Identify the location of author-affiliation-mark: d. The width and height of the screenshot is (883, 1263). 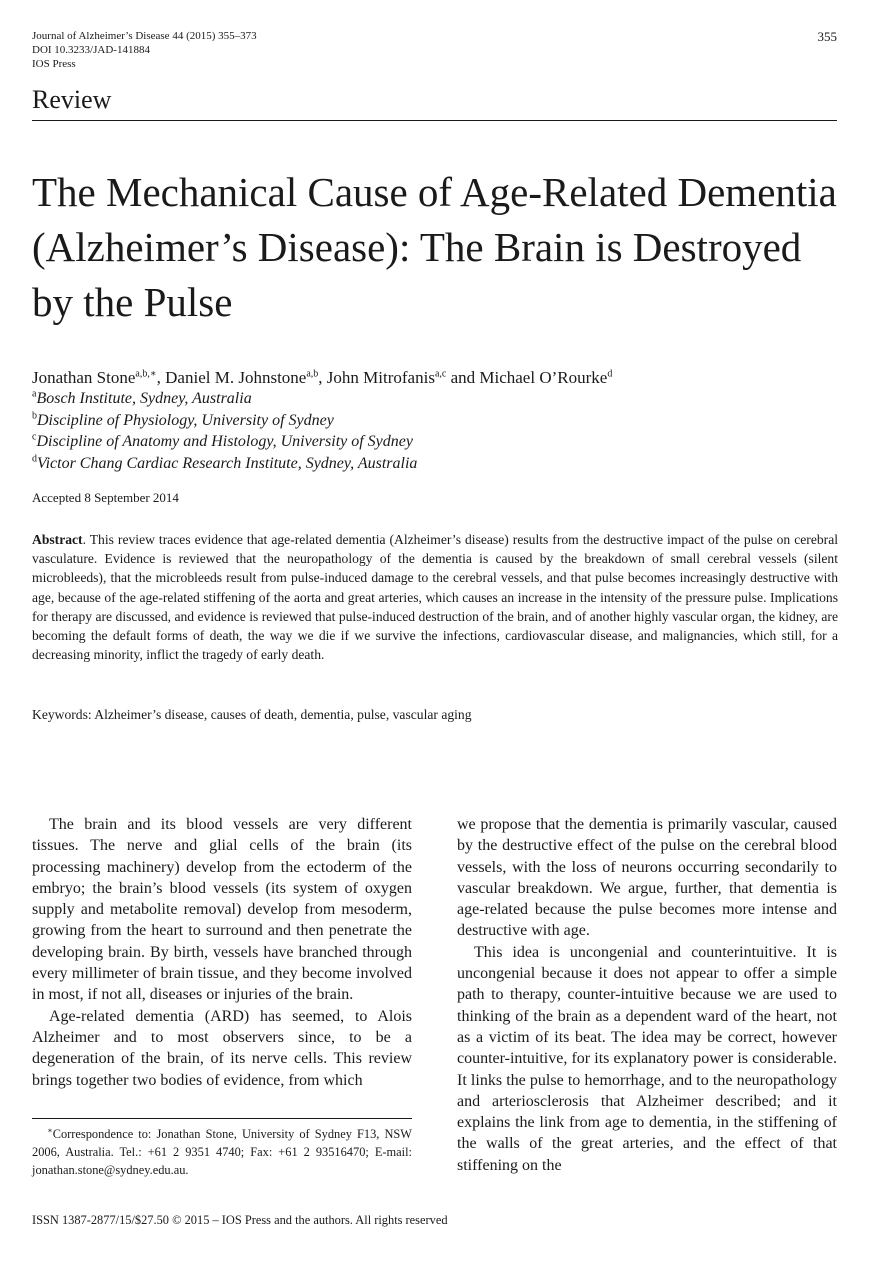
(610, 374).